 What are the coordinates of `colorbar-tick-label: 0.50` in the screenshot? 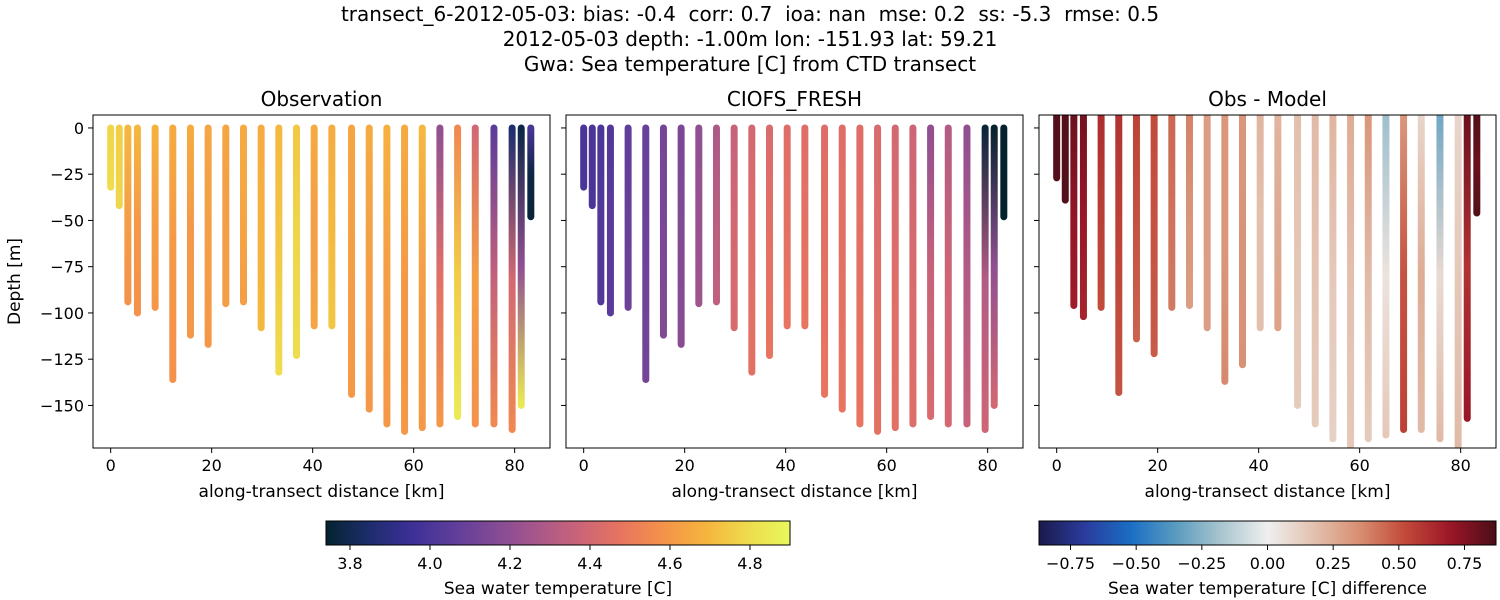 It's located at (1399, 563).